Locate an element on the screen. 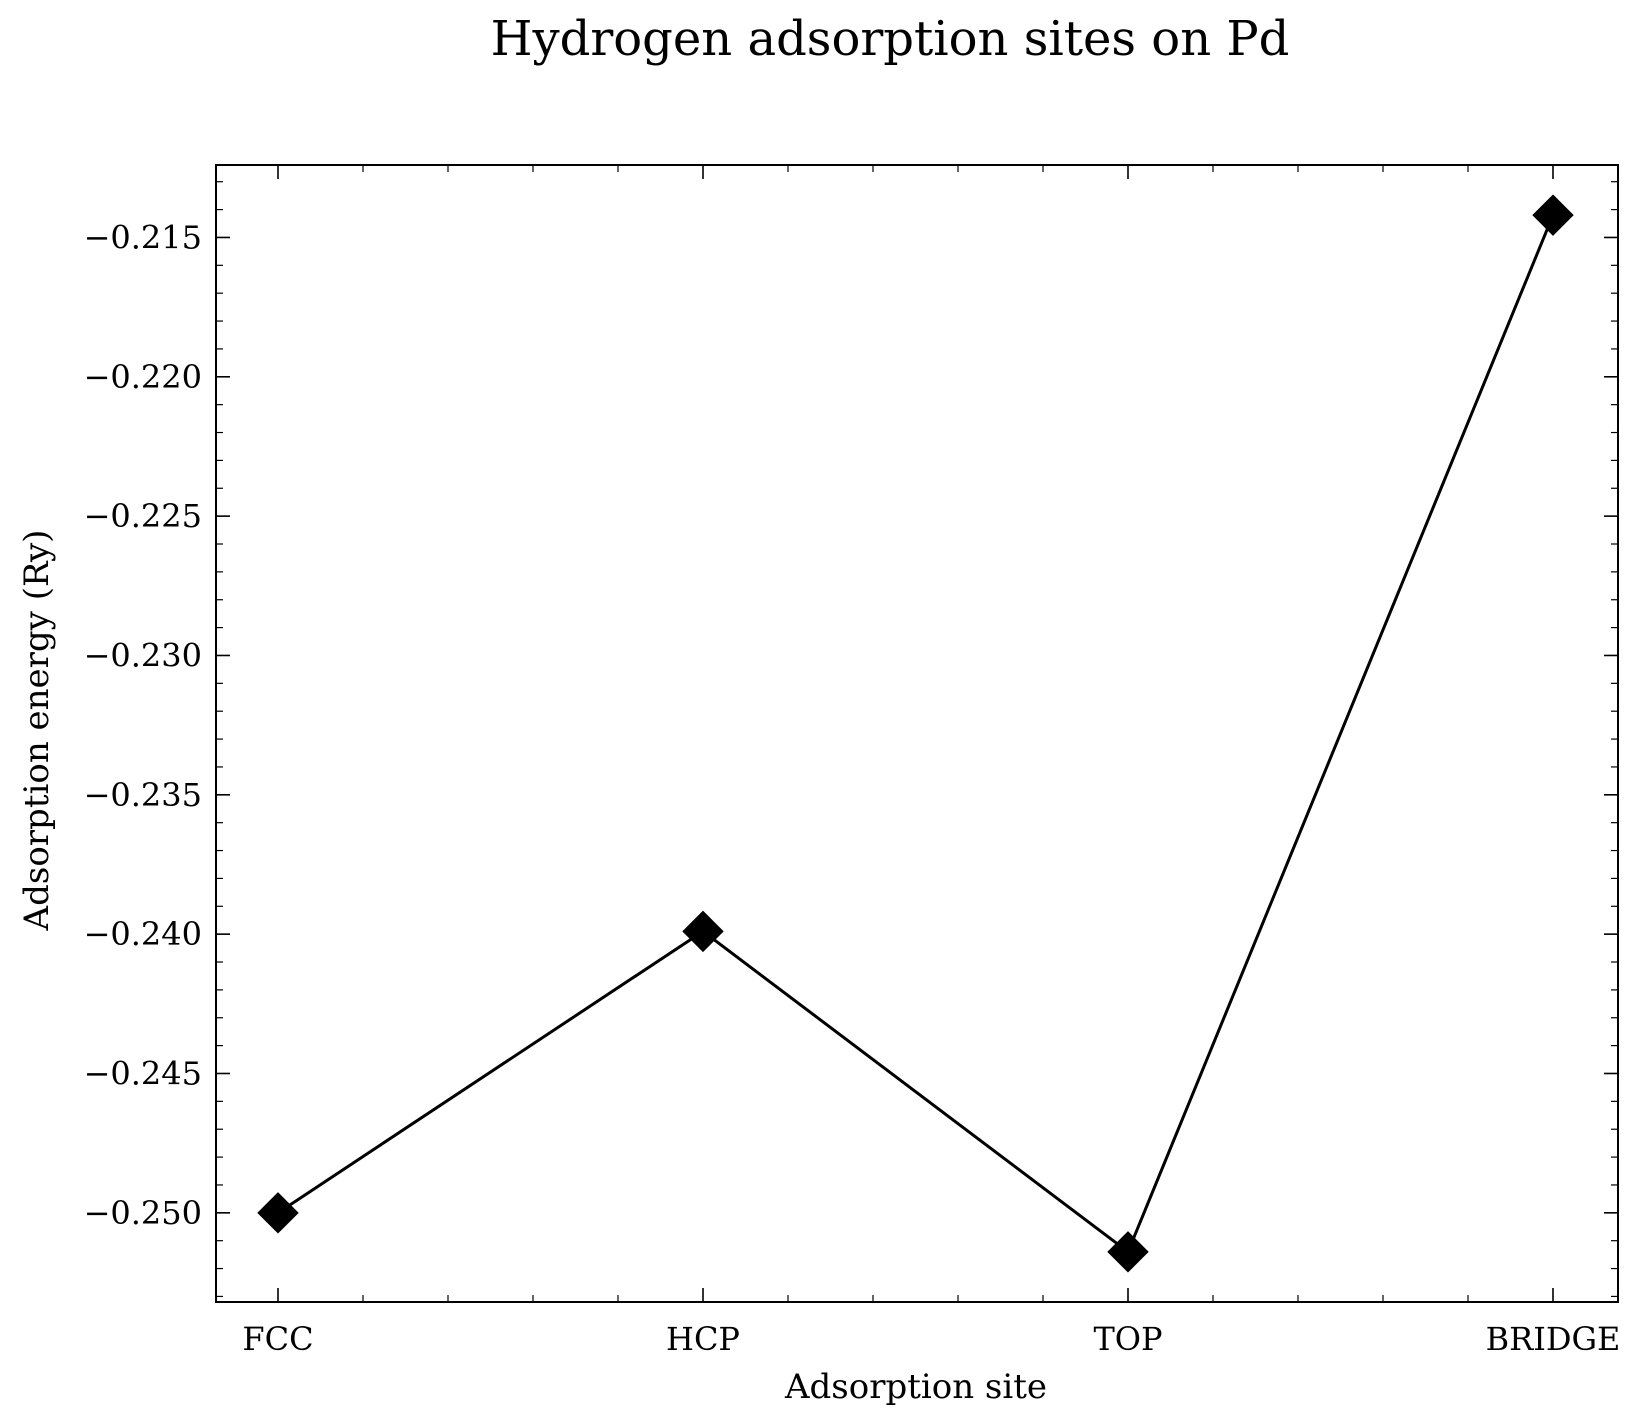 The image size is (1644, 1417). y-tick-label: −0.220 is located at coordinates (143, 377).